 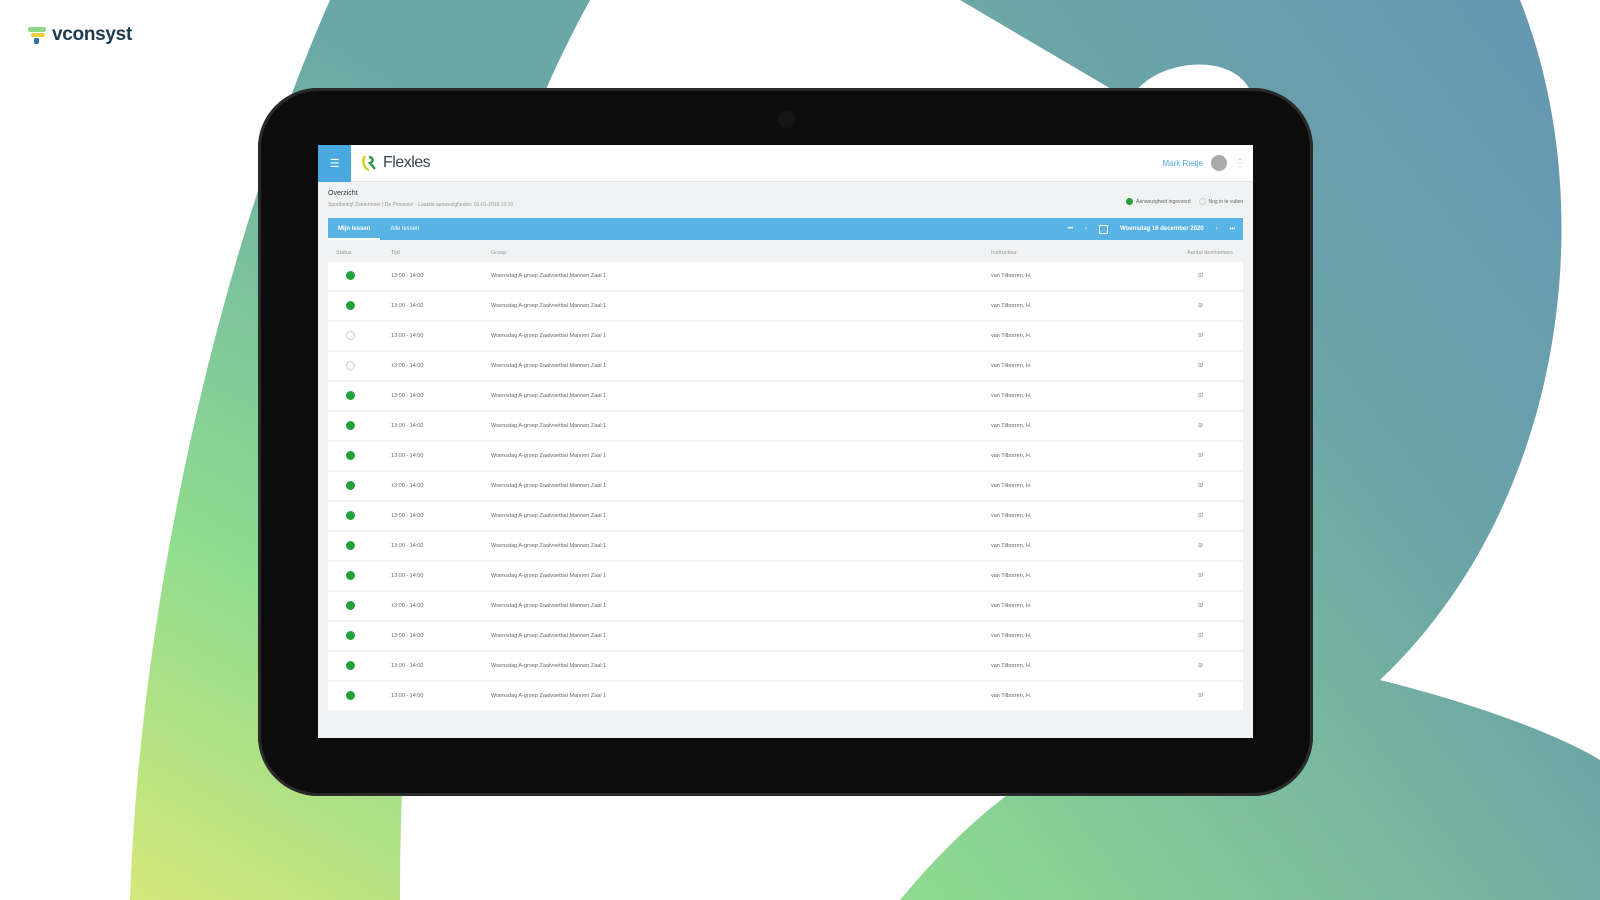 I want to click on calendar-icon, so click(x=1103, y=229).